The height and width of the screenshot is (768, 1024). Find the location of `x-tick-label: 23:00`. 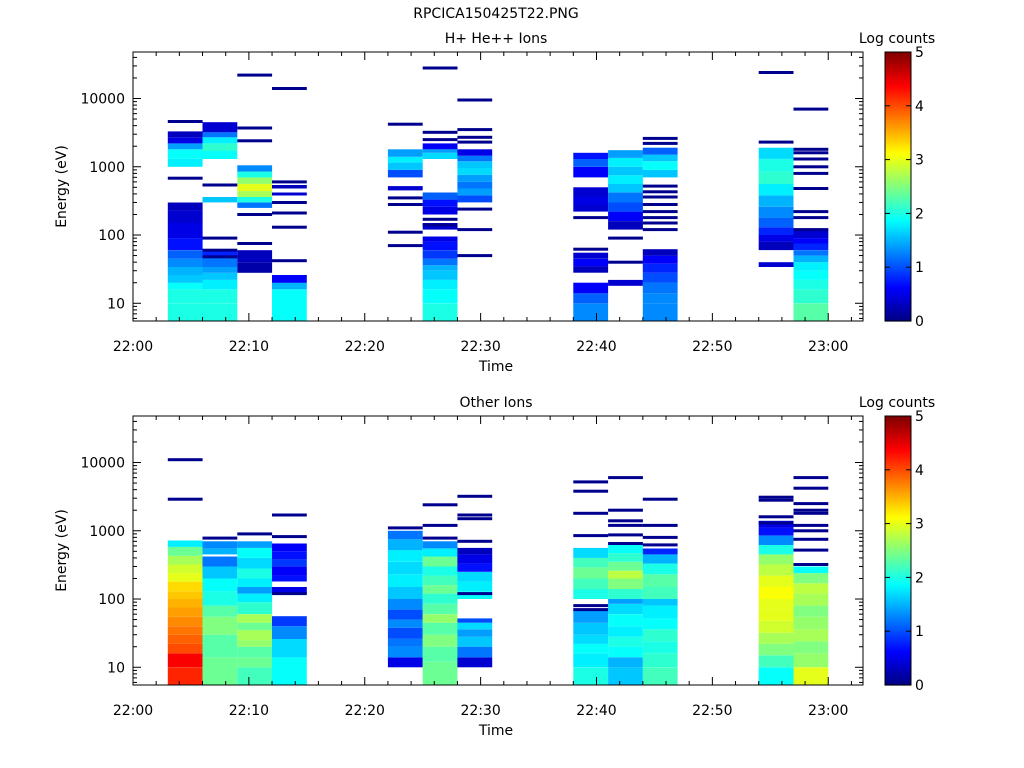

x-tick-label: 23:00 is located at coordinates (828, 711).